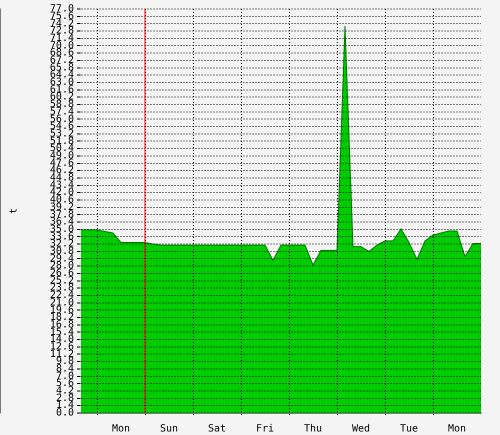 The image size is (500, 435). I want to click on x-tick-label: Wed, so click(361, 429).